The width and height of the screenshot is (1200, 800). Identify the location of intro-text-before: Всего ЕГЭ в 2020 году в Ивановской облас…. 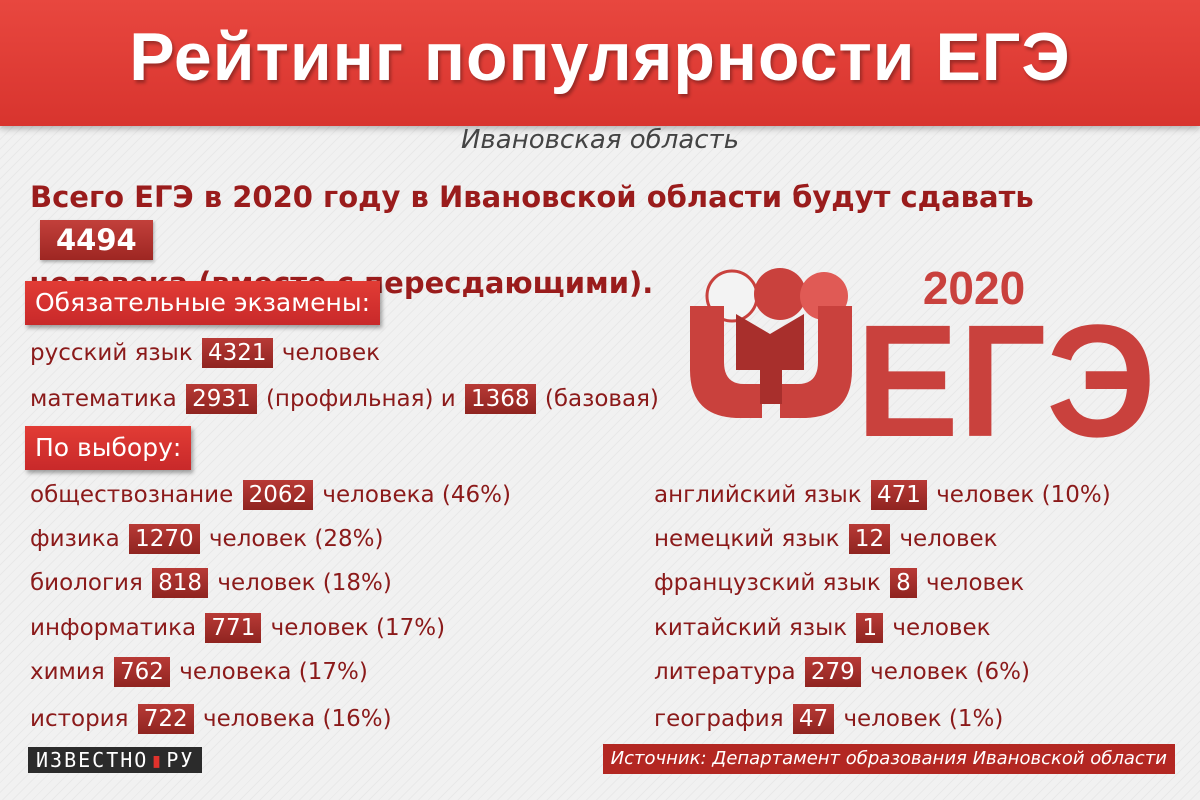
(532, 197).